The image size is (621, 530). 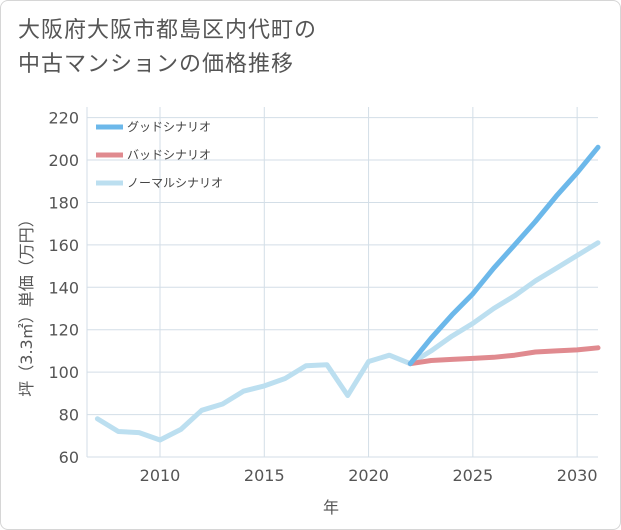 What do you see at coordinates (63, 330) in the screenshot?
I see `y-tick-120: 120` at bounding box center [63, 330].